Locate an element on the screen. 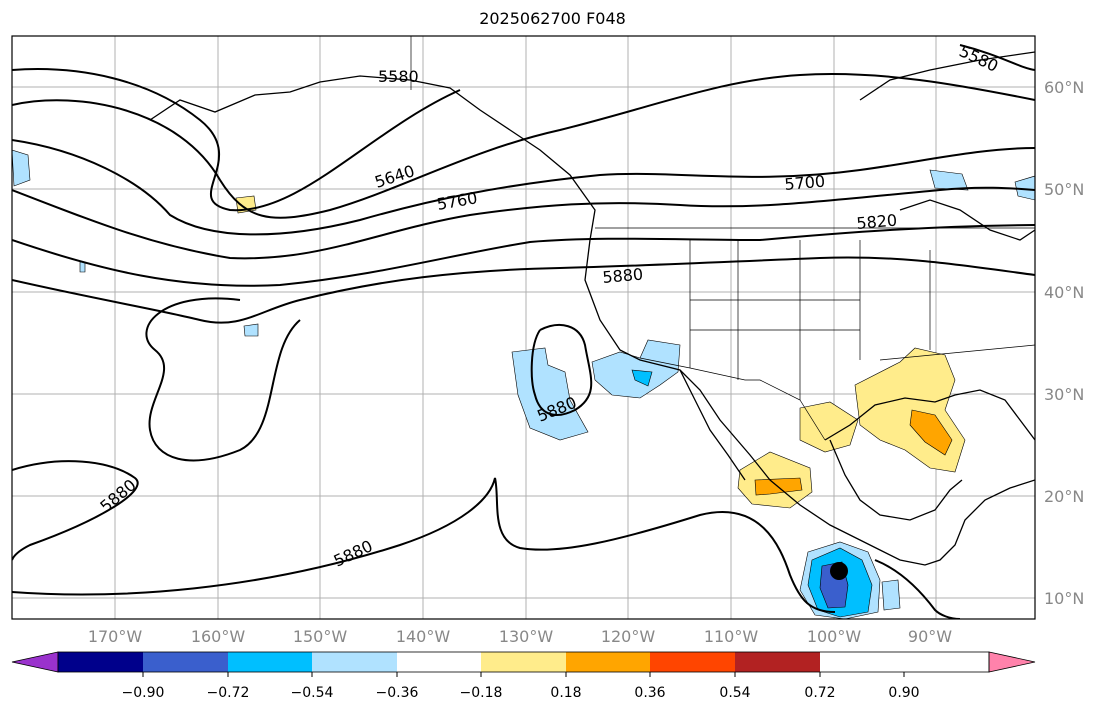 The width and height of the screenshot is (1105, 712). colorbar-tick-label: −0.54 is located at coordinates (312, 693).